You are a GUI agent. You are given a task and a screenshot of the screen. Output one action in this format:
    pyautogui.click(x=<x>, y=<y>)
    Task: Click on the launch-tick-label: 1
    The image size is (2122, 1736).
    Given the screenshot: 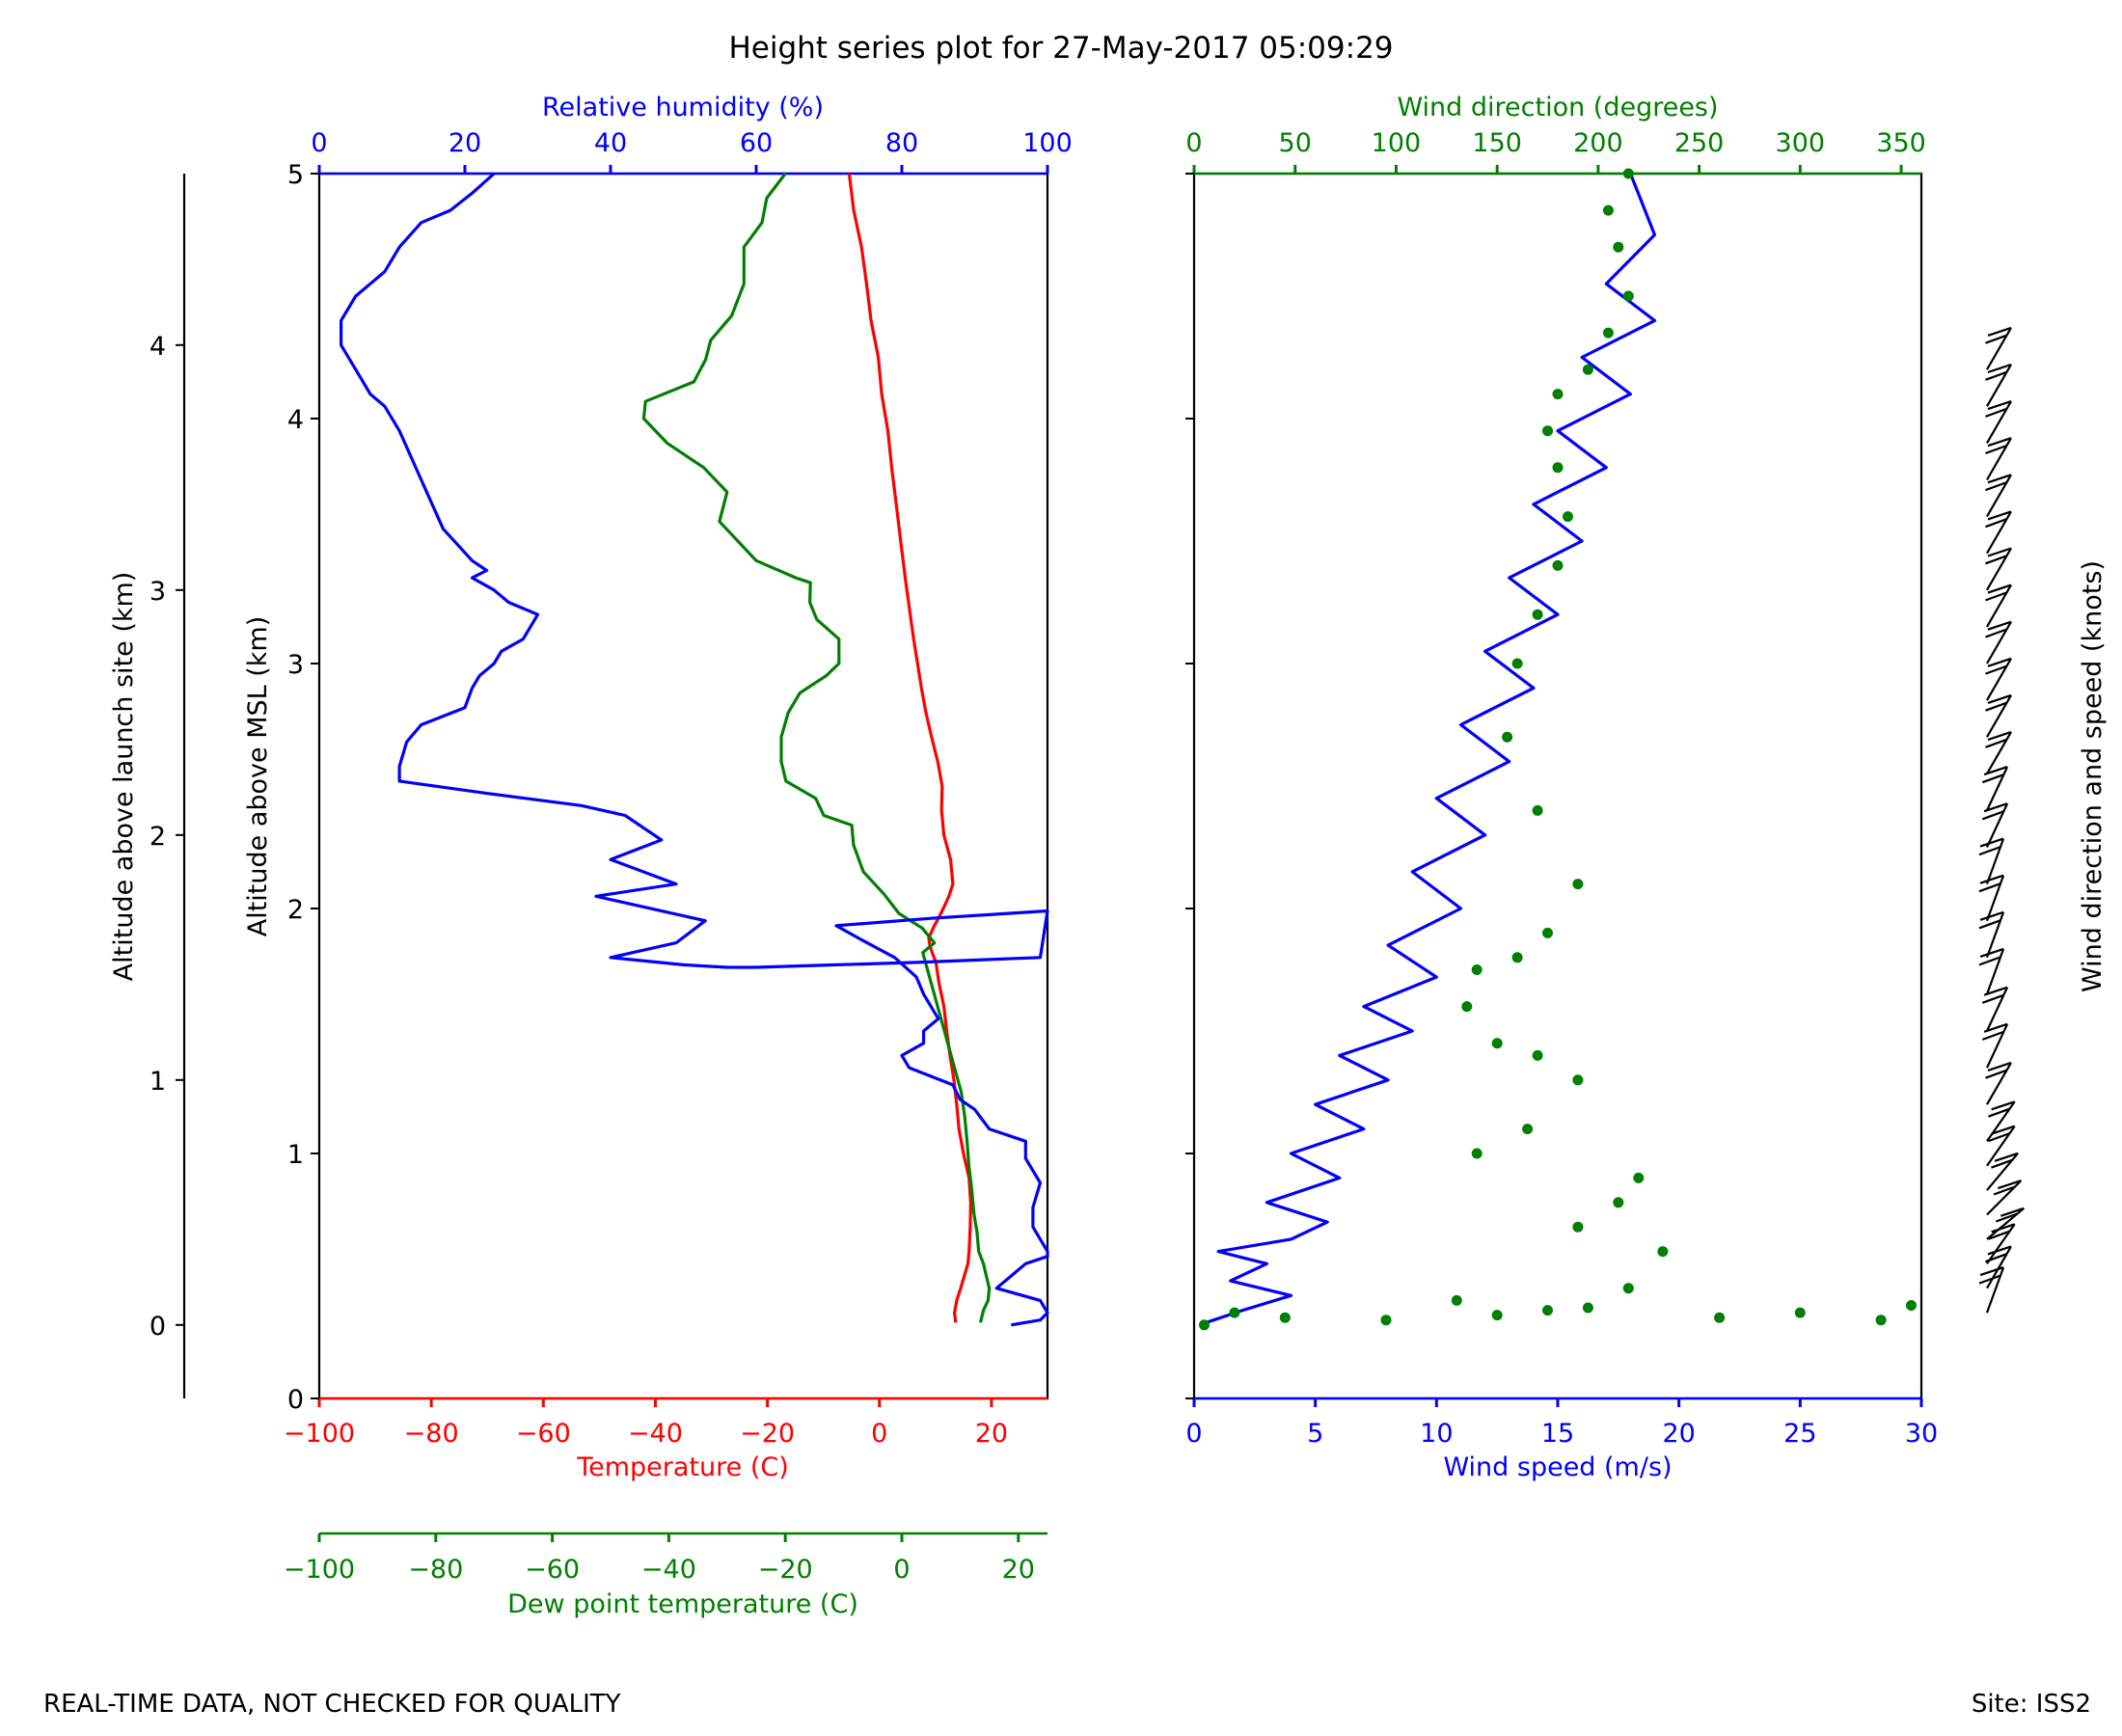 What is the action you would take?
    pyautogui.click(x=158, y=1082)
    